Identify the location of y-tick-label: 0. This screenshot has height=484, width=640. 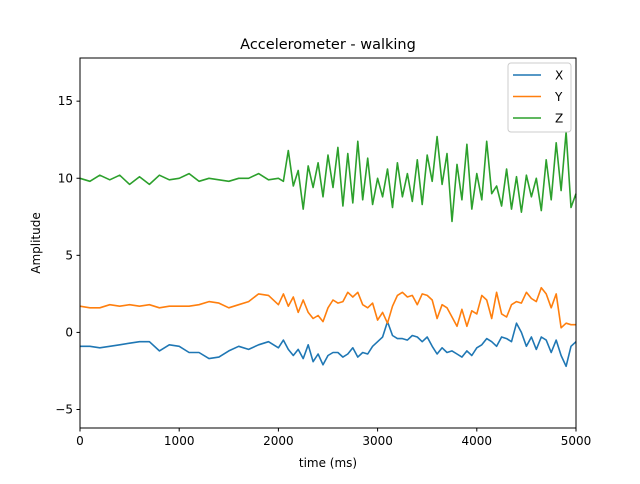
(69, 332).